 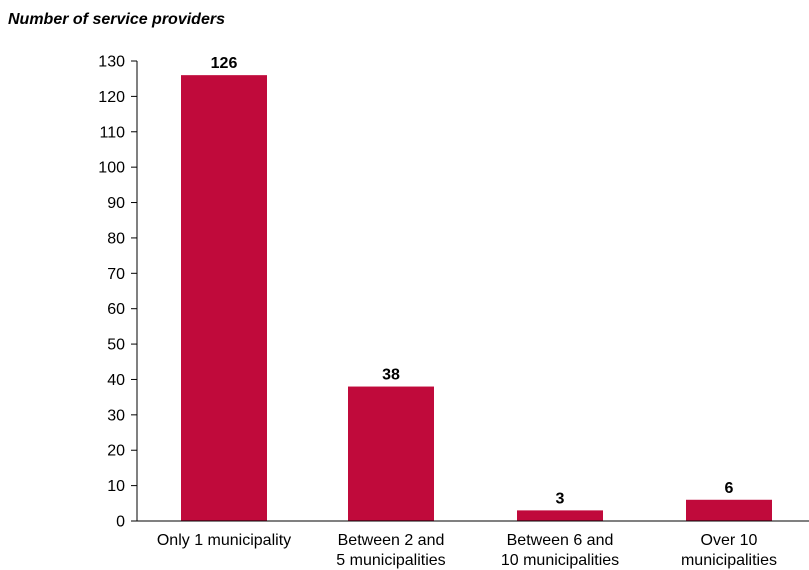 I want to click on y-axis-ticks: 0 10 20 30 40 50 60 70 80 90 100 110 120 130, so click(x=117, y=292).